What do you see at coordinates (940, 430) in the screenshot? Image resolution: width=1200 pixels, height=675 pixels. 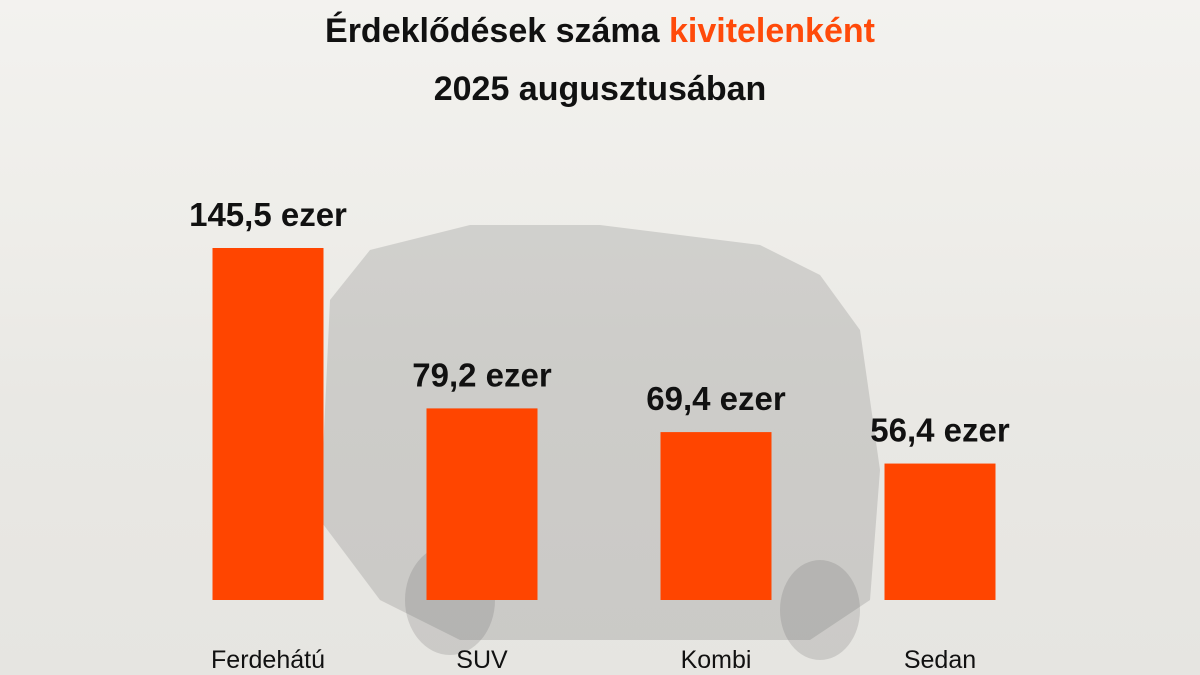 I see `data-label-sedan: 56,4 ezer` at bounding box center [940, 430].